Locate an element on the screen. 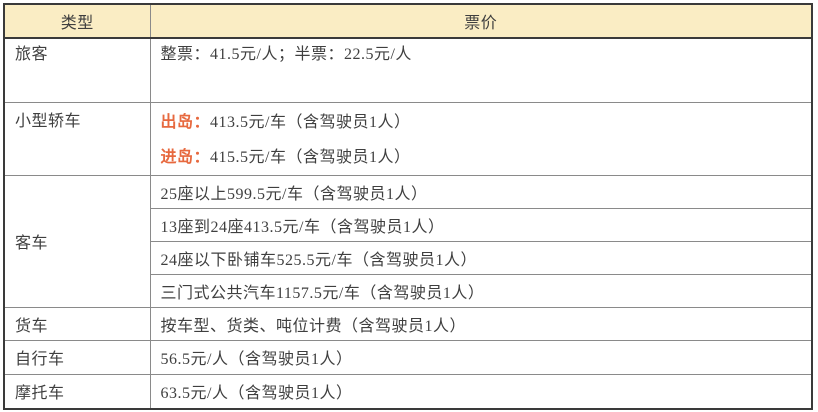  out-island-label: 出岛： is located at coordinates (185, 122).